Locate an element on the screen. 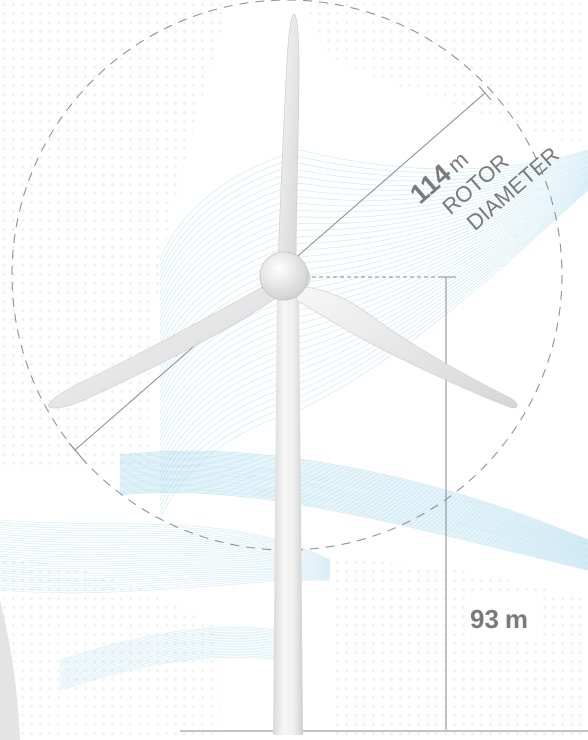  hub-height-label: 93 m is located at coordinates (499, 619).